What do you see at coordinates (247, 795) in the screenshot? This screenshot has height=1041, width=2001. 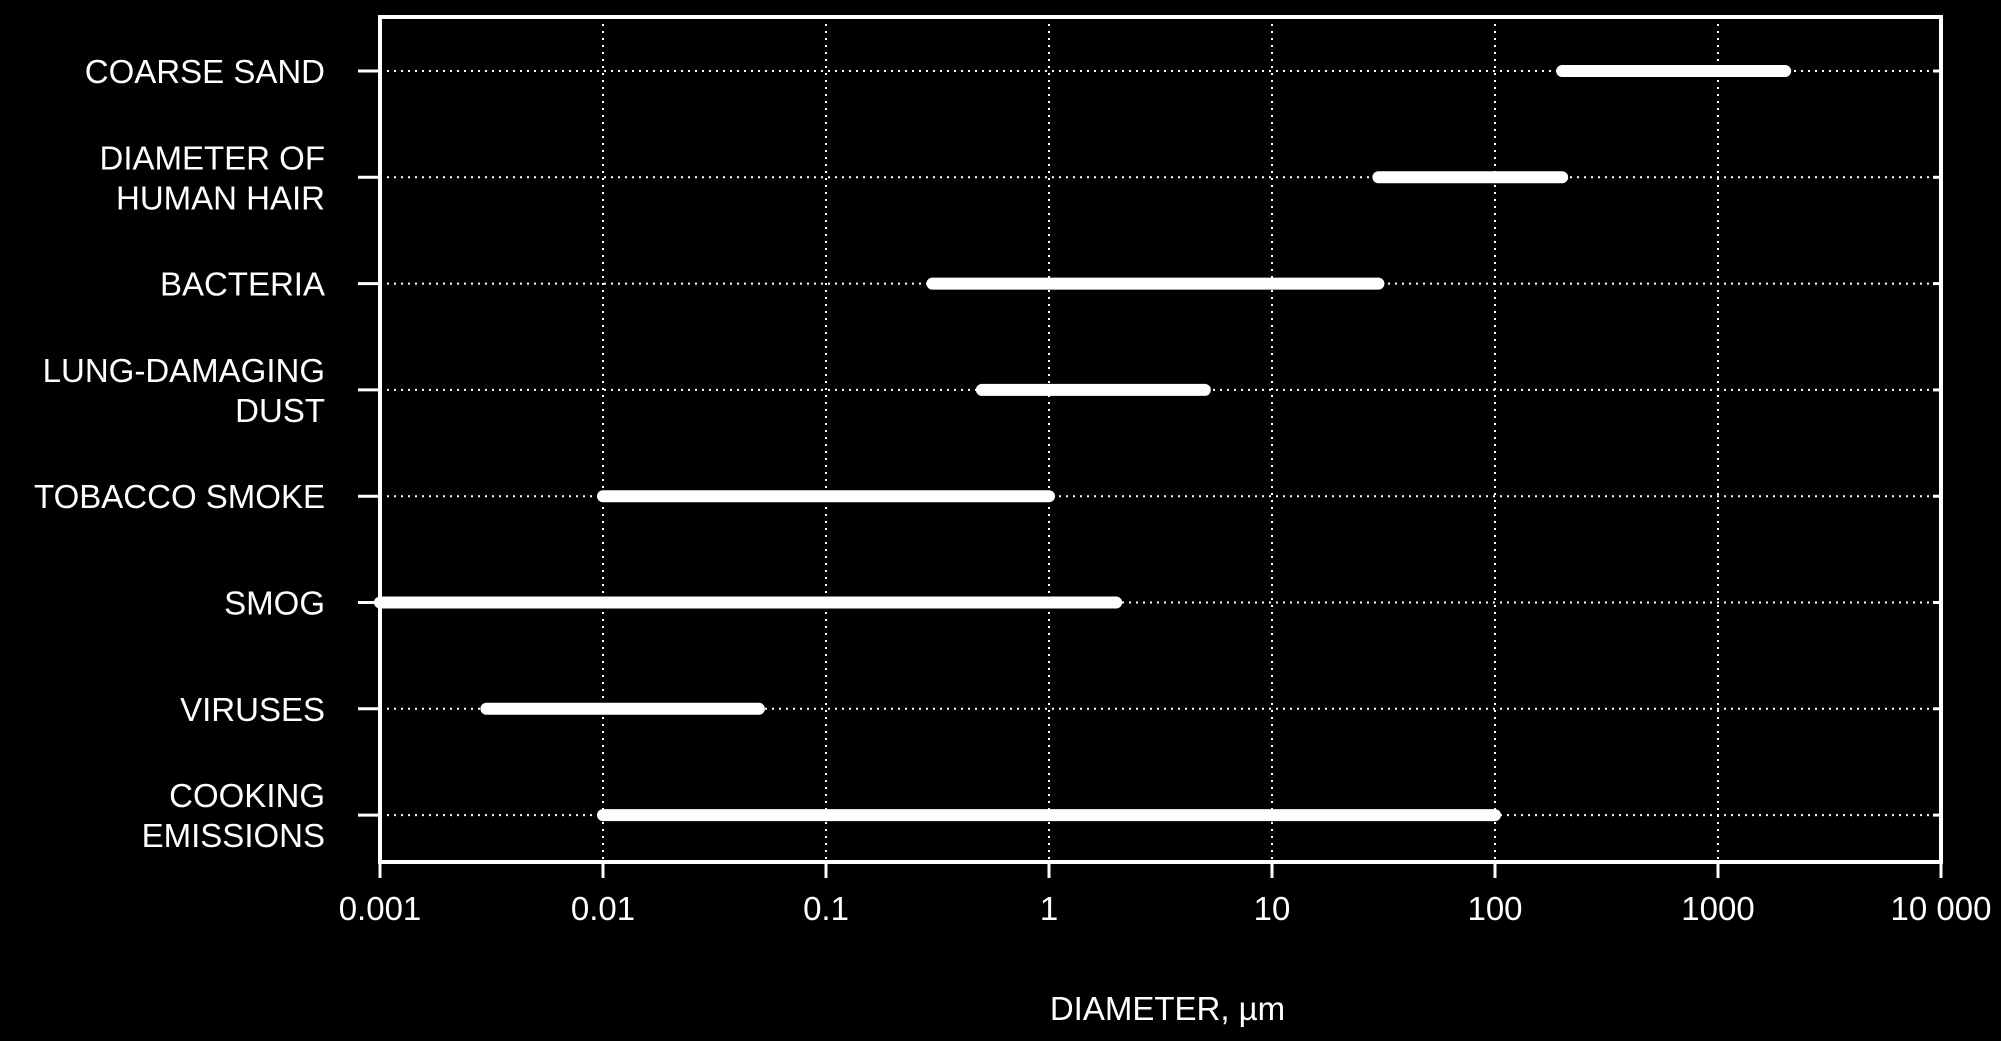 I see `category-label: COOKING` at bounding box center [247, 795].